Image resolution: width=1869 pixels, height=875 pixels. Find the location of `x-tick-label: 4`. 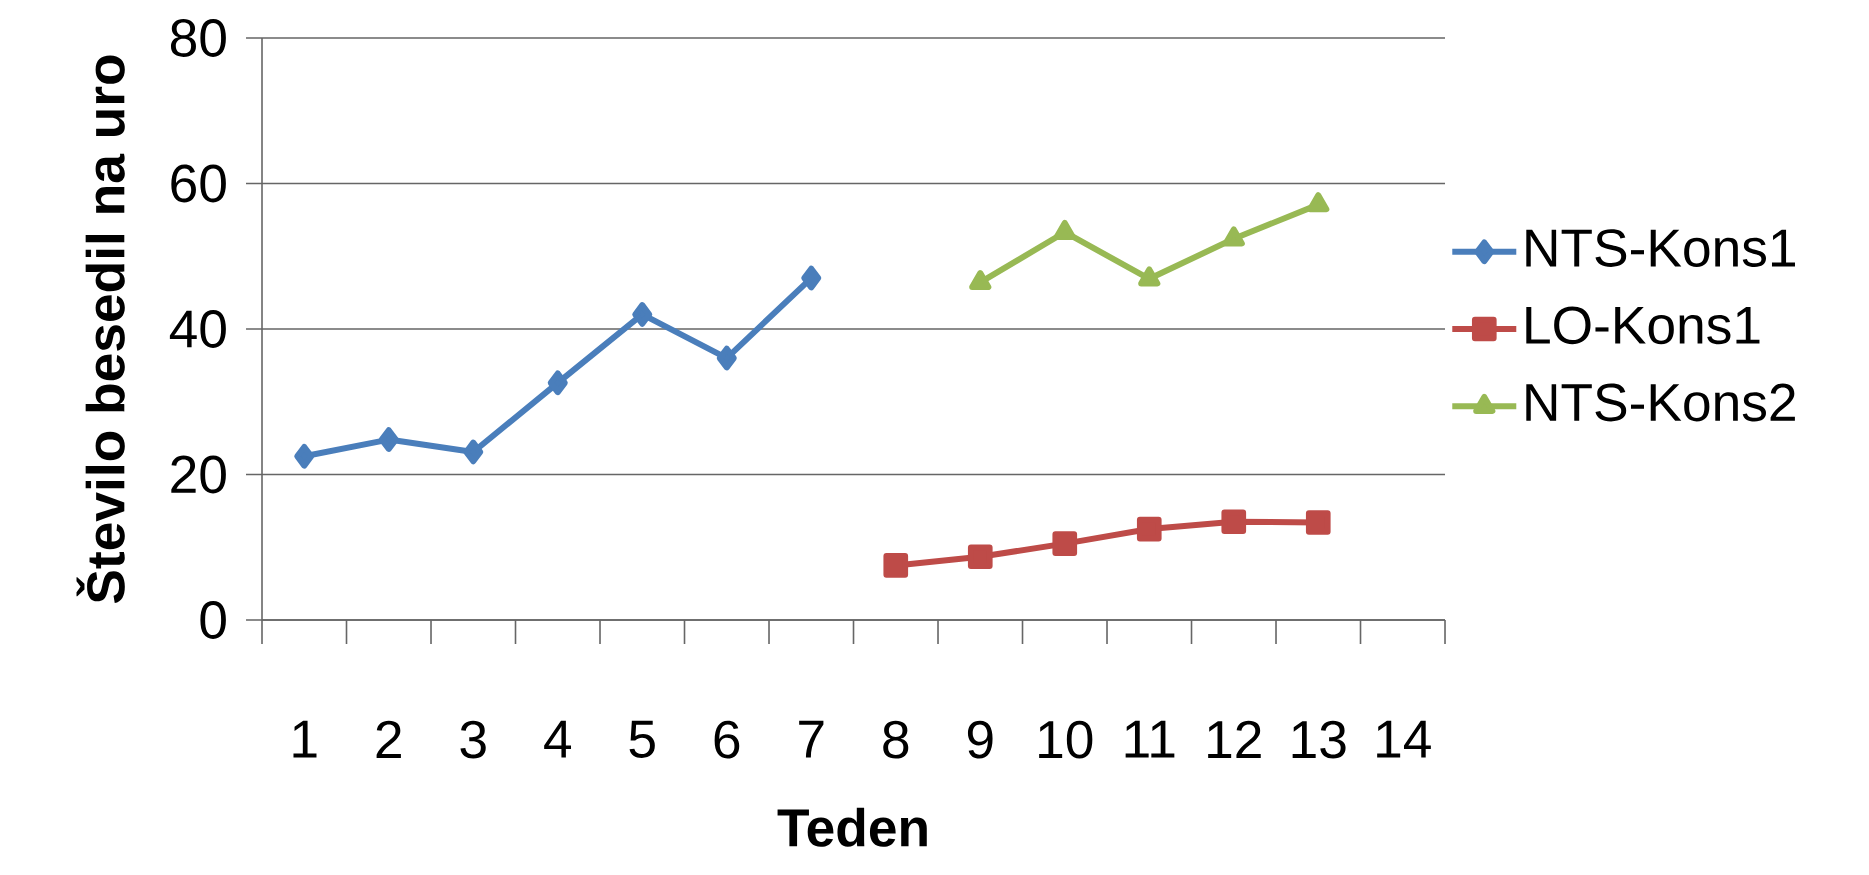

x-tick-label: 4 is located at coordinates (558, 739).